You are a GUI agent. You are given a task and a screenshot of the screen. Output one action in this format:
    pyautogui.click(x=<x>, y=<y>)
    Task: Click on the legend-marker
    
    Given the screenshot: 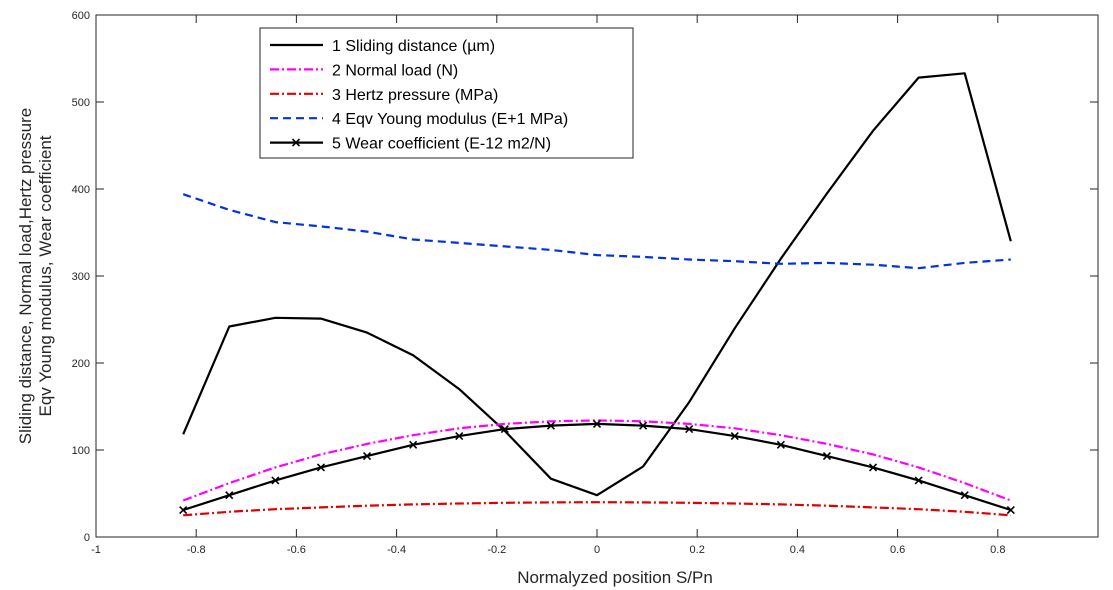 What is the action you would take?
    pyautogui.click(x=296, y=142)
    